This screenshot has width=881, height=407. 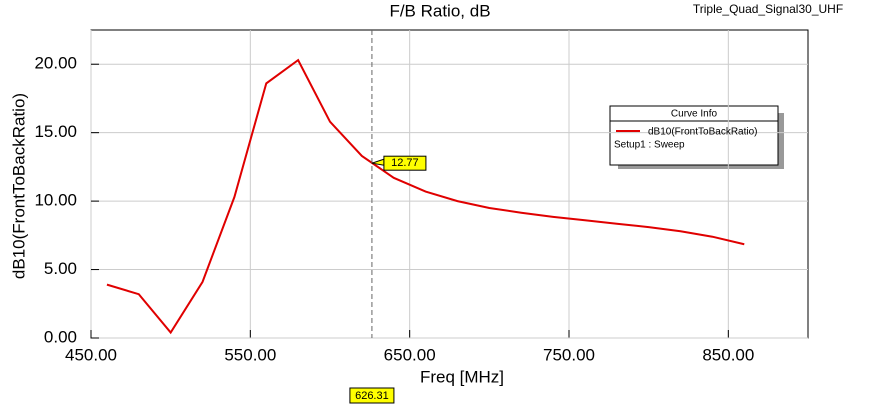 I want to click on y-tick-label: 20.00, so click(x=55, y=63).